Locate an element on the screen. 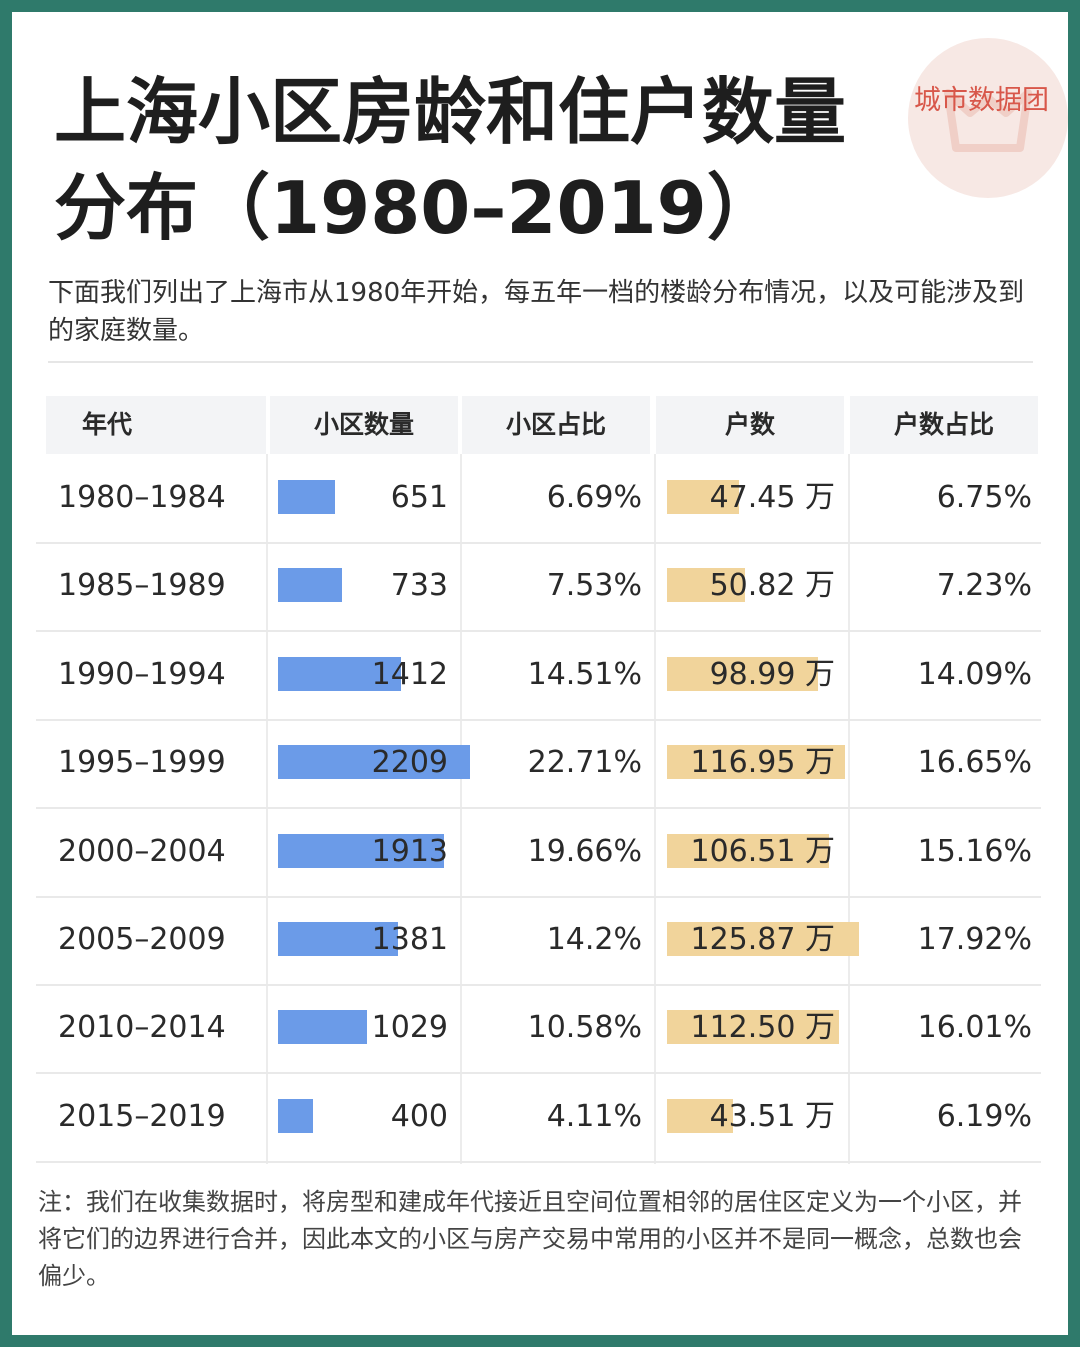 The width and height of the screenshot is (1080, 1347). cell-household-share: 17.92% is located at coordinates (974, 939).